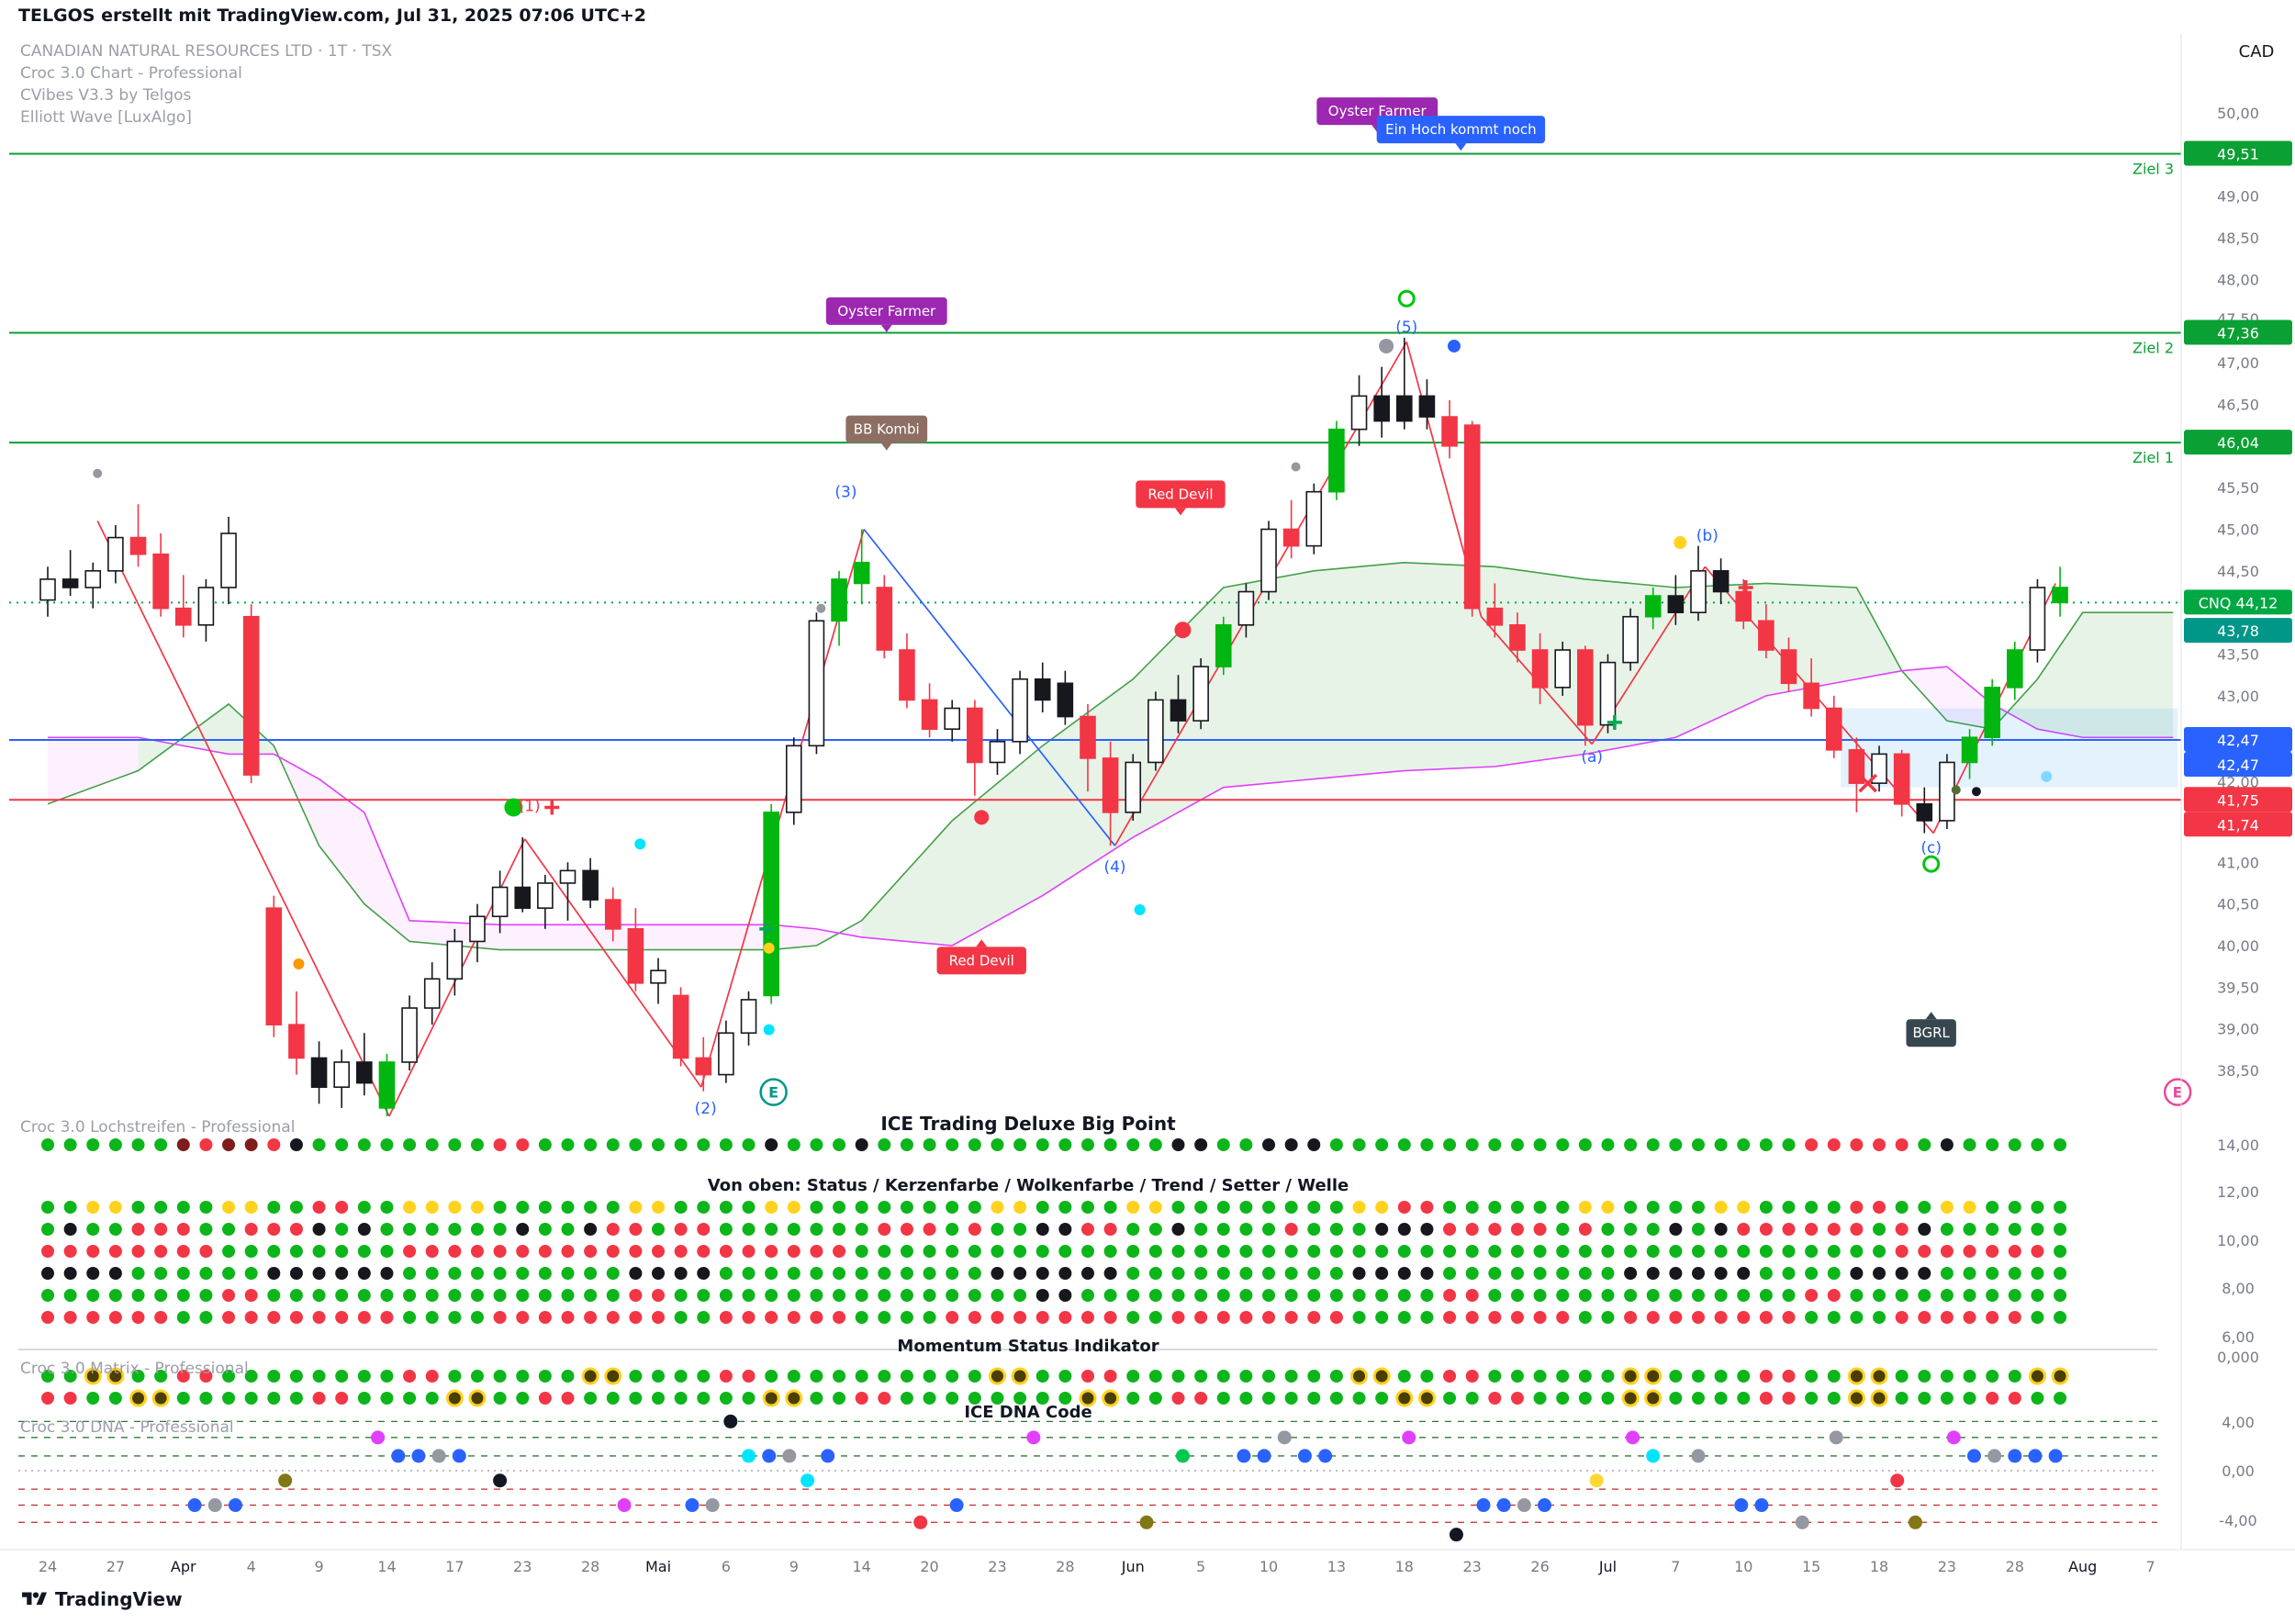 This screenshot has width=2295, height=1624. I want to click on indicator-dna-label: Croc 3.0 DNA - Professional, so click(127, 1427).